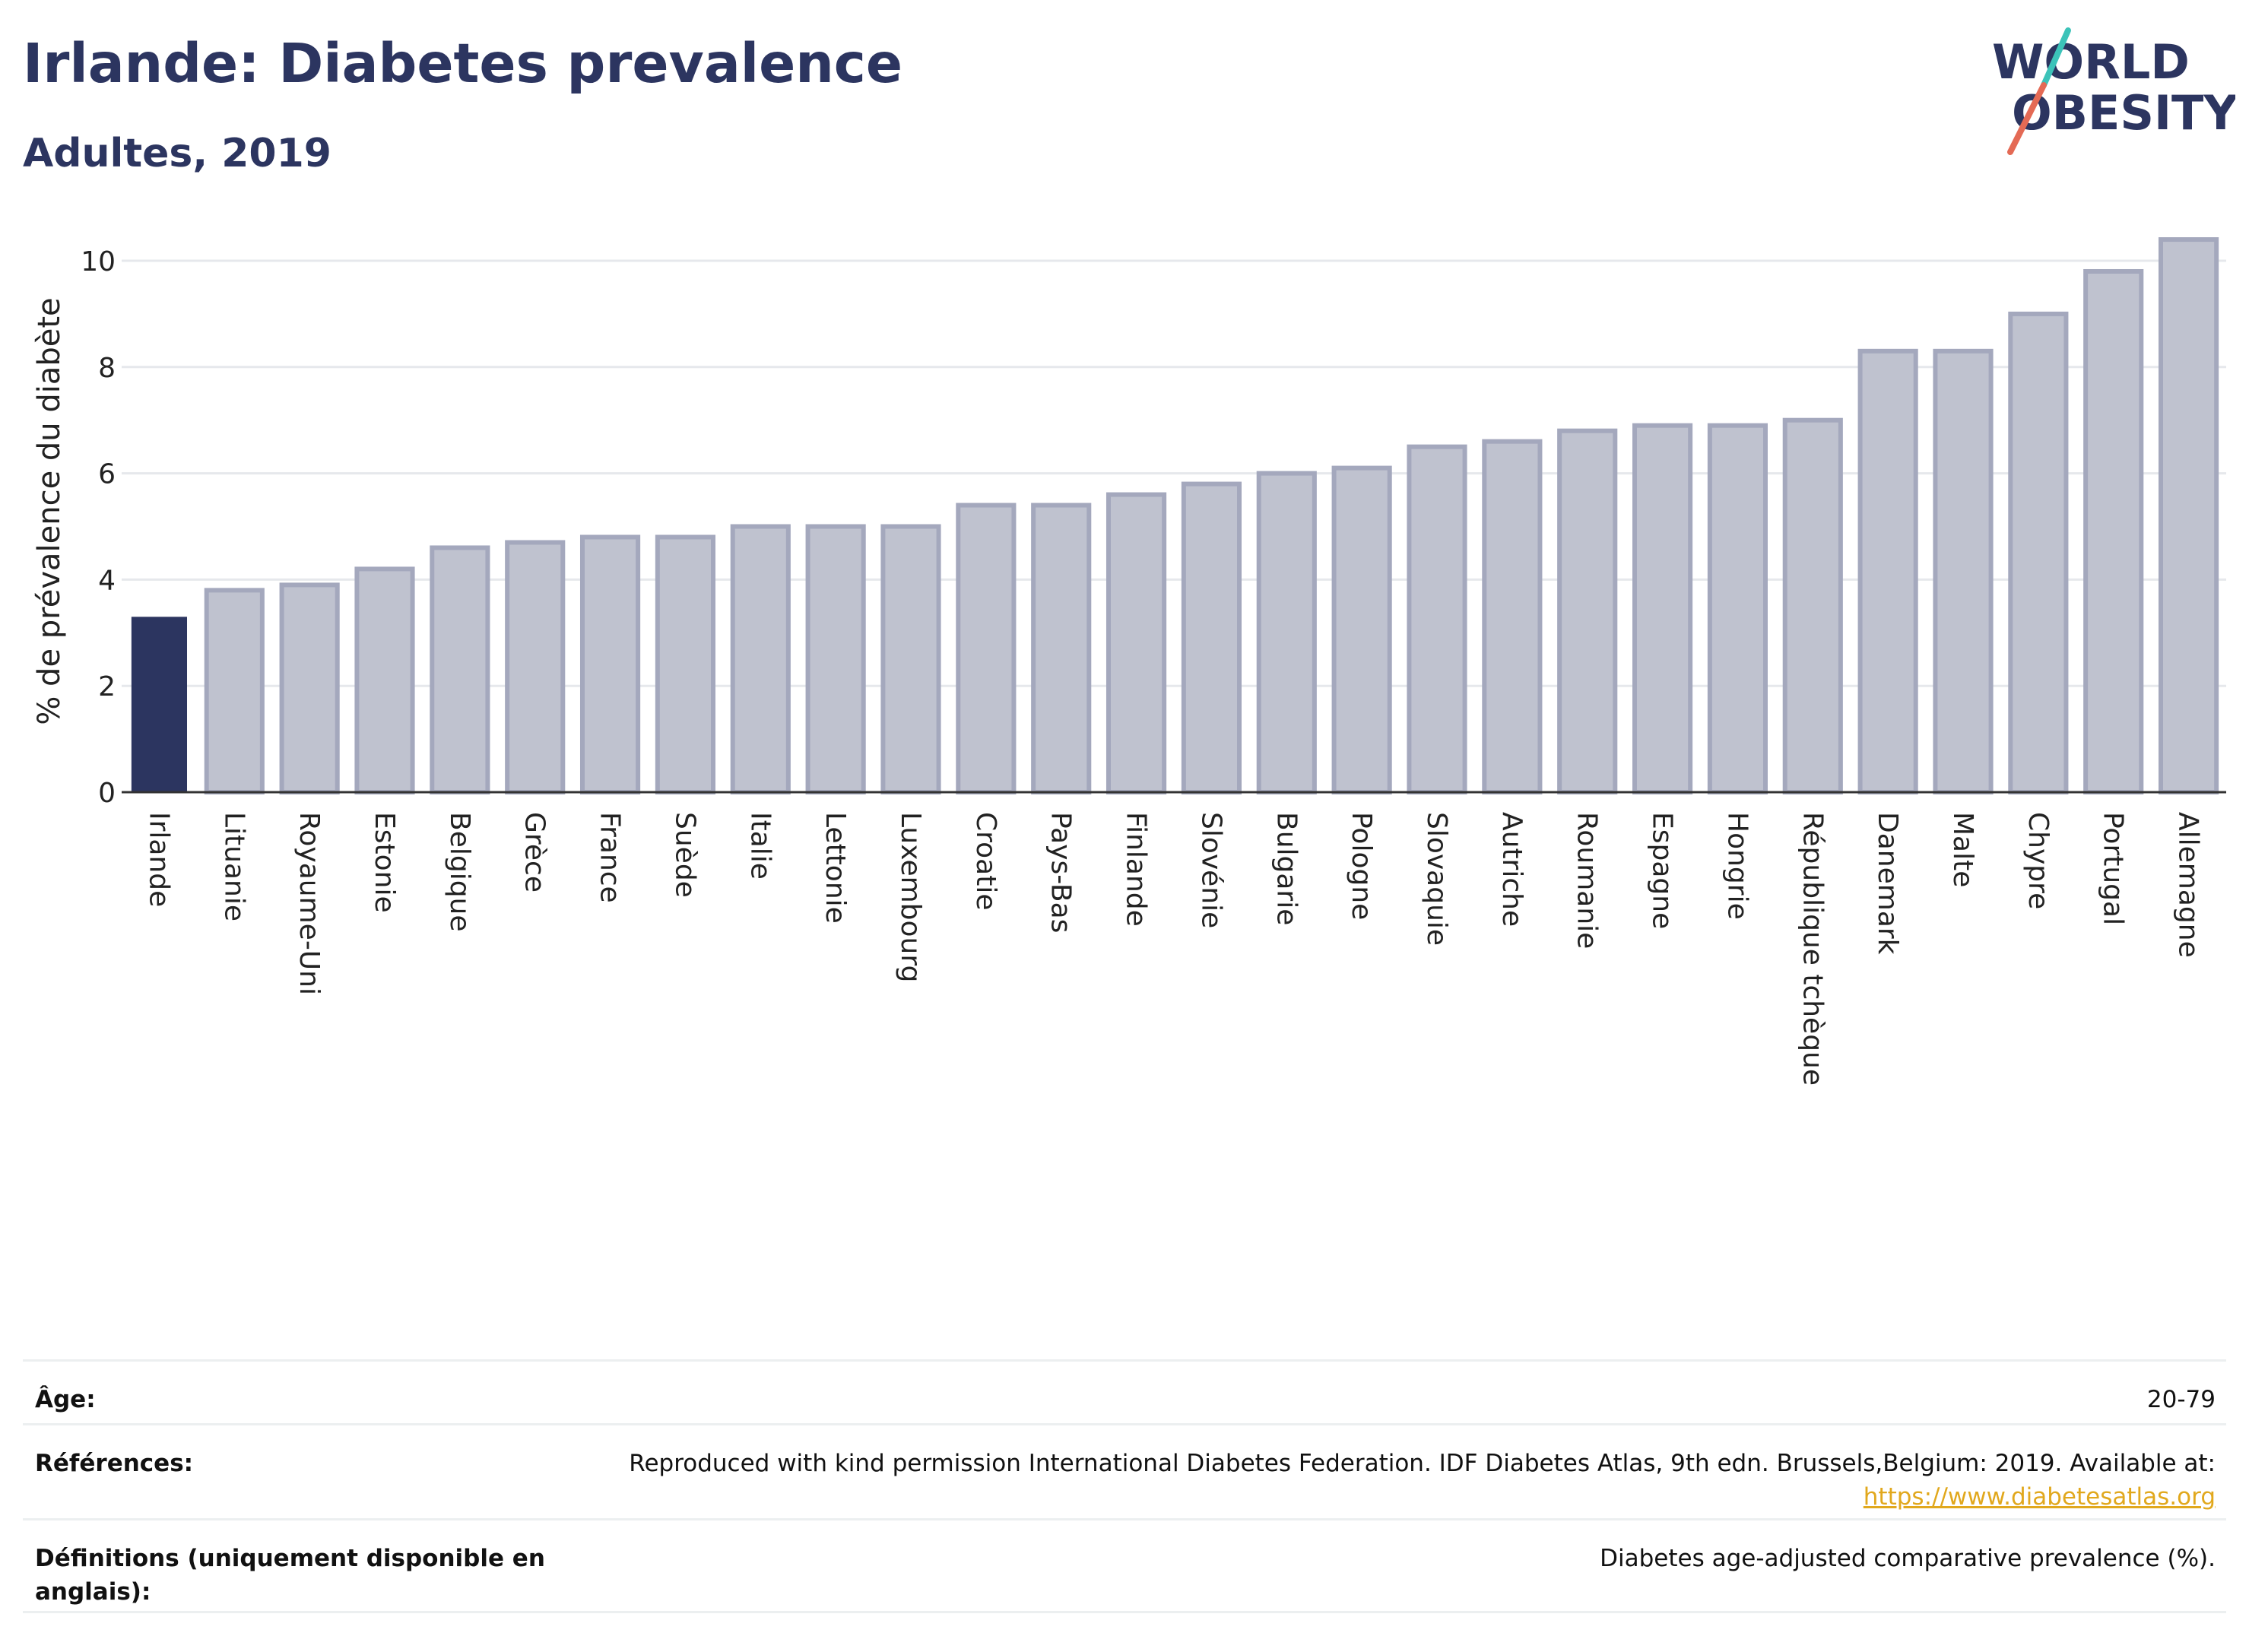  I want to click on x-tick-label: Roumanie, so click(1587, 880).